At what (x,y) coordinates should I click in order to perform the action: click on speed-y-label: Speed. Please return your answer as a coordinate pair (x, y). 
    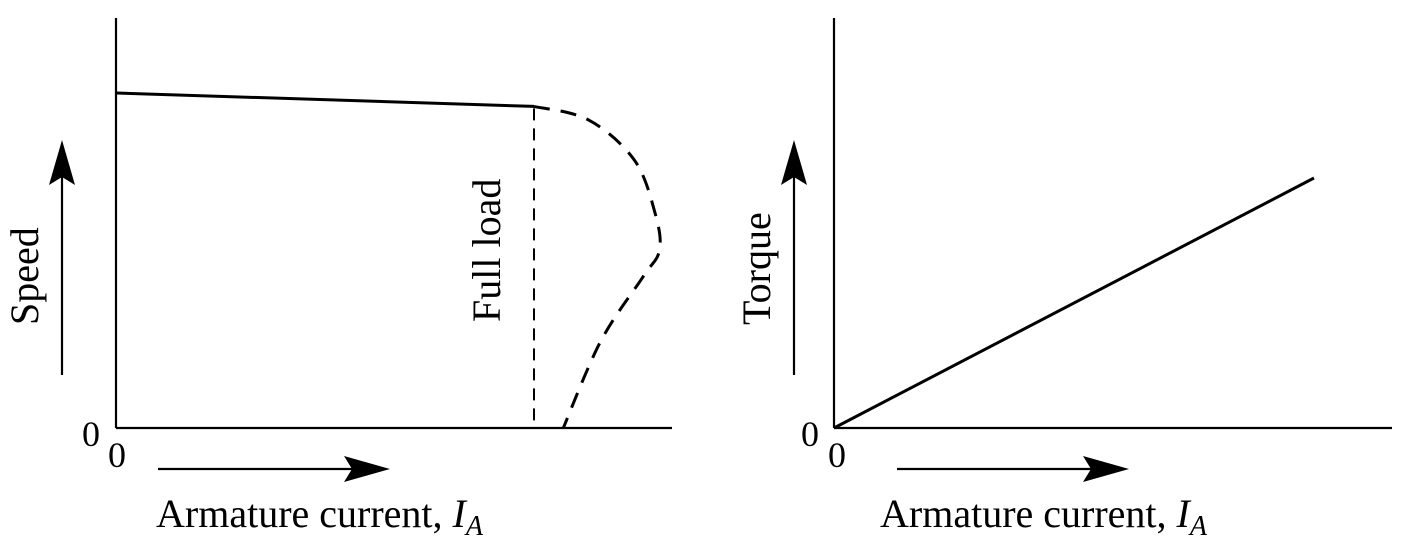
    Looking at the image, I should click on (24, 276).